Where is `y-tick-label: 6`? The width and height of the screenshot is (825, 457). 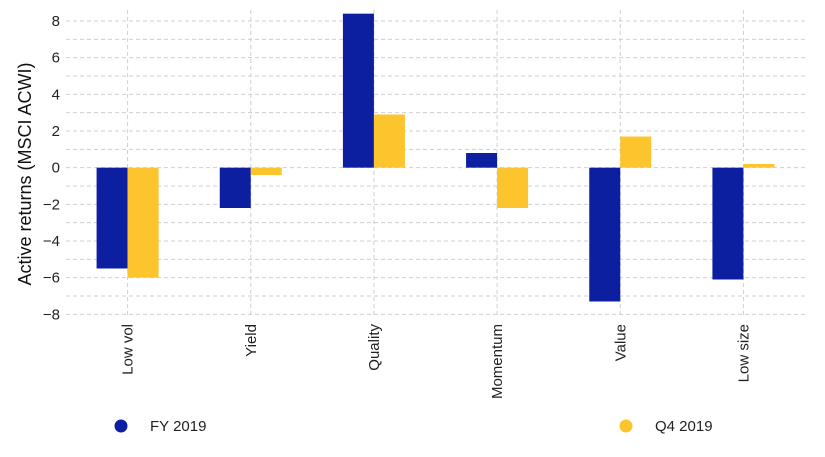
y-tick-label: 6 is located at coordinates (56, 58).